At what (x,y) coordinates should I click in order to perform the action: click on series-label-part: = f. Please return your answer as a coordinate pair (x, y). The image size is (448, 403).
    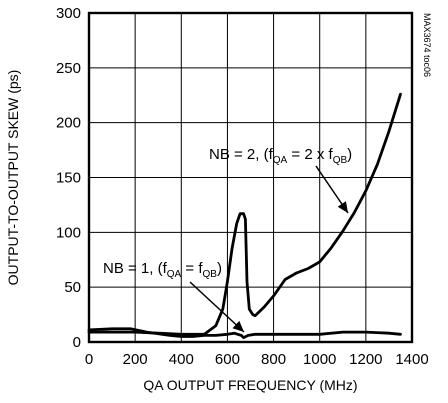
    Looking at the image, I should click on (192, 268).